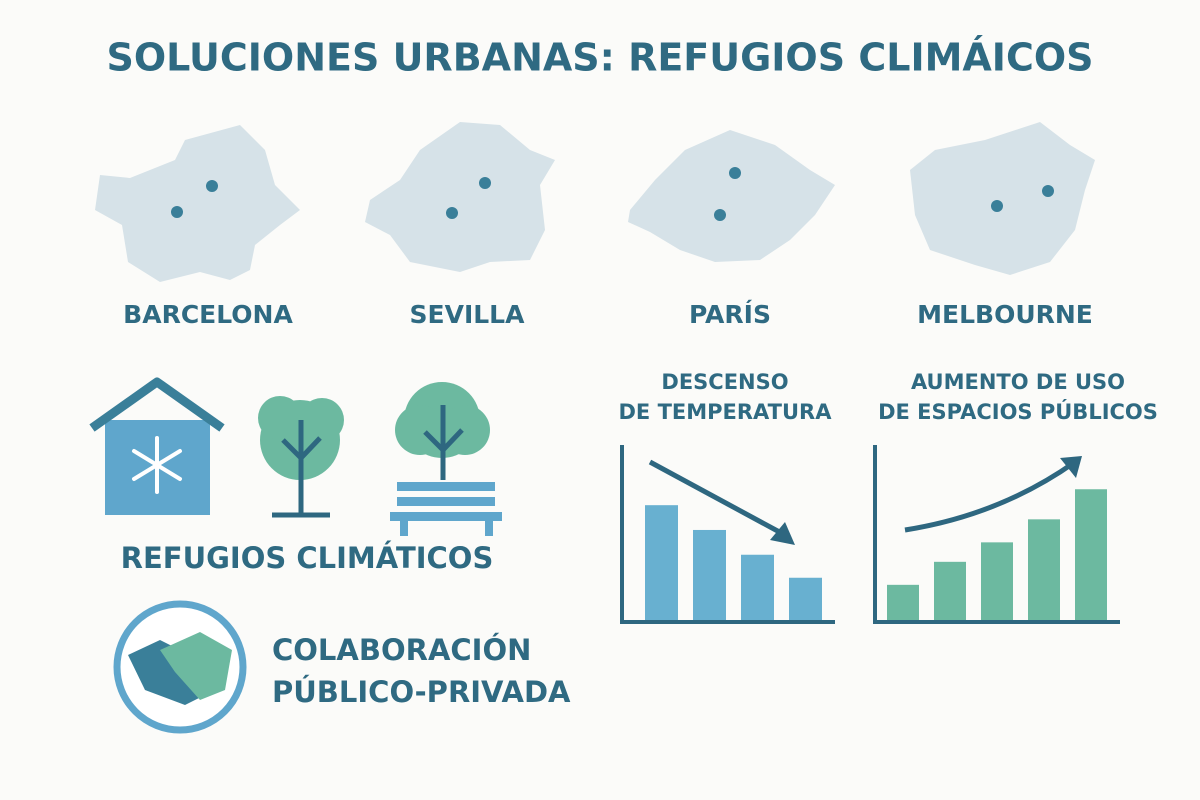 Image resolution: width=1200 pixels, height=800 pixels. I want to click on refuges-label: REFUGIOS CLIMÁTICOS, so click(307, 558).